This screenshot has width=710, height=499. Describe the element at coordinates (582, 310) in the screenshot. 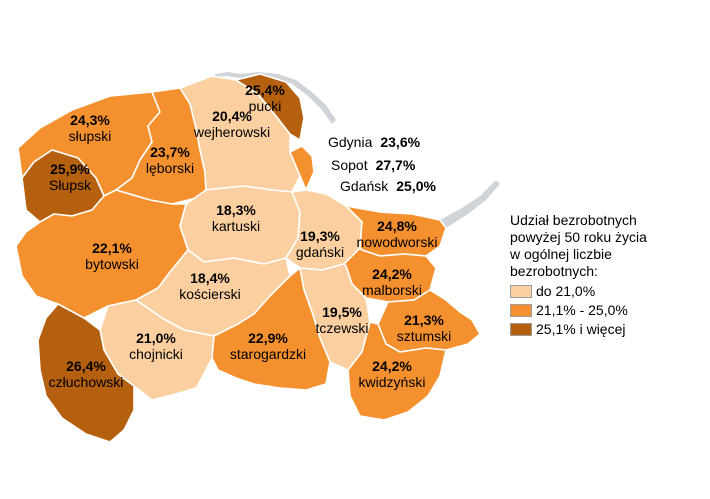

I see `legend-label: 21,1% - 25,0%` at that location.